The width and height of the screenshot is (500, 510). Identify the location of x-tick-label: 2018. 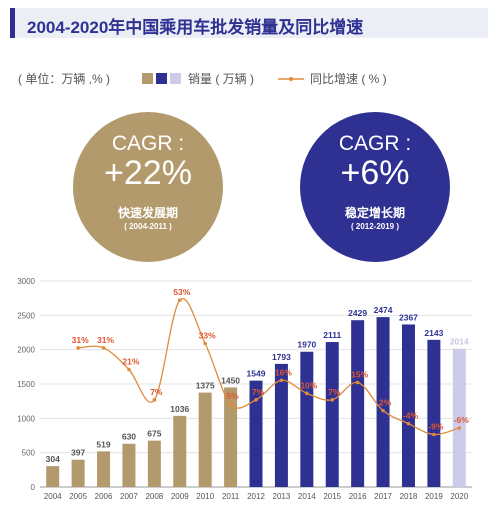
(409, 496).